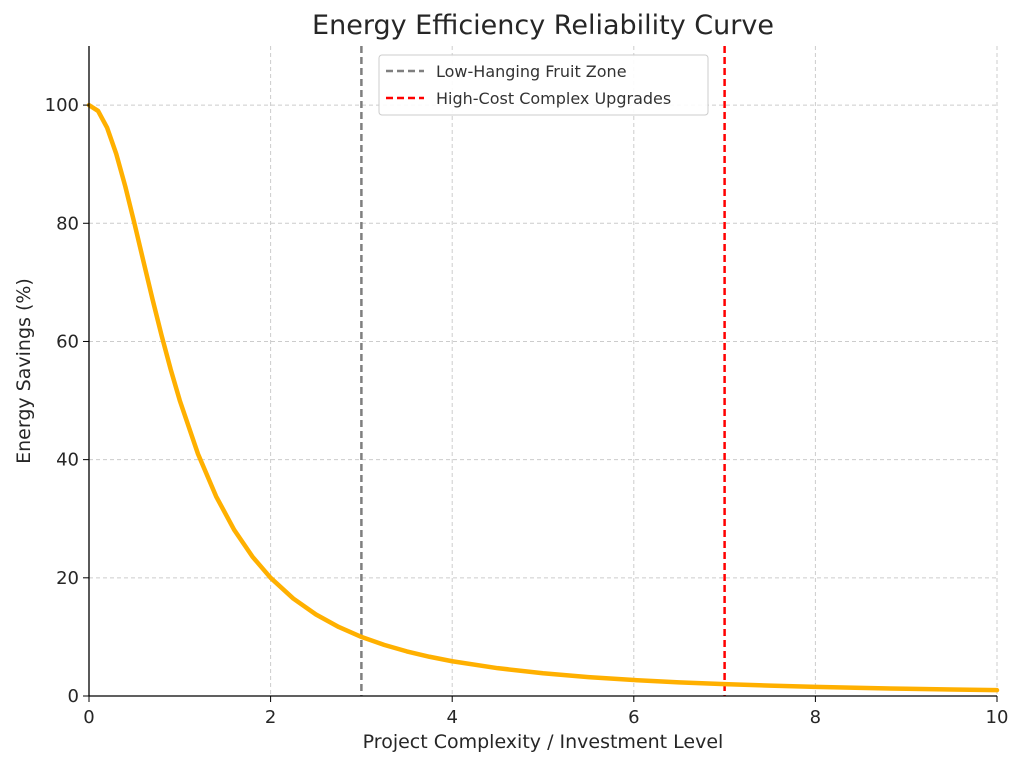 This screenshot has height=765, width=1024. I want to click on y-axis-title: Energy Savings (%), so click(24, 371).